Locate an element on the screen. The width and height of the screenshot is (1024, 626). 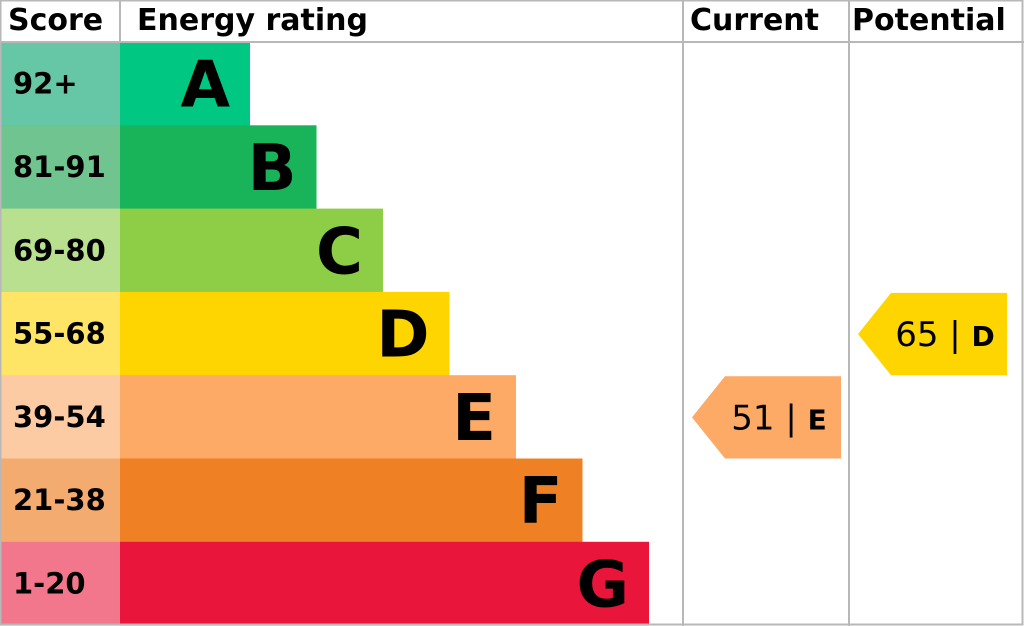
band-bar-f is located at coordinates (351, 500).